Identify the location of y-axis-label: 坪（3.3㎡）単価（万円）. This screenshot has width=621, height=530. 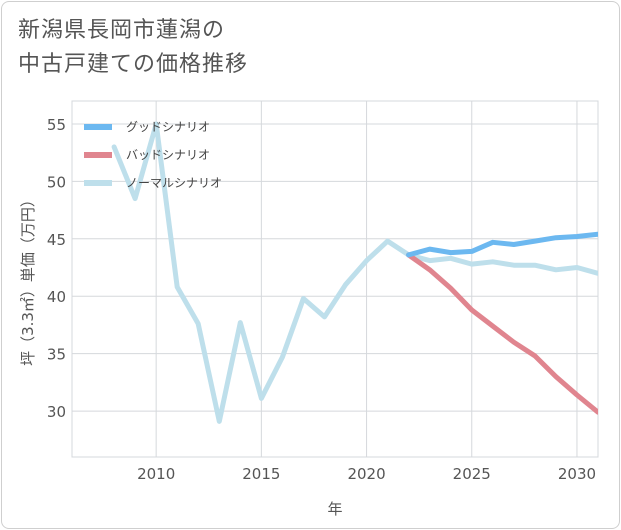
(28, 279).